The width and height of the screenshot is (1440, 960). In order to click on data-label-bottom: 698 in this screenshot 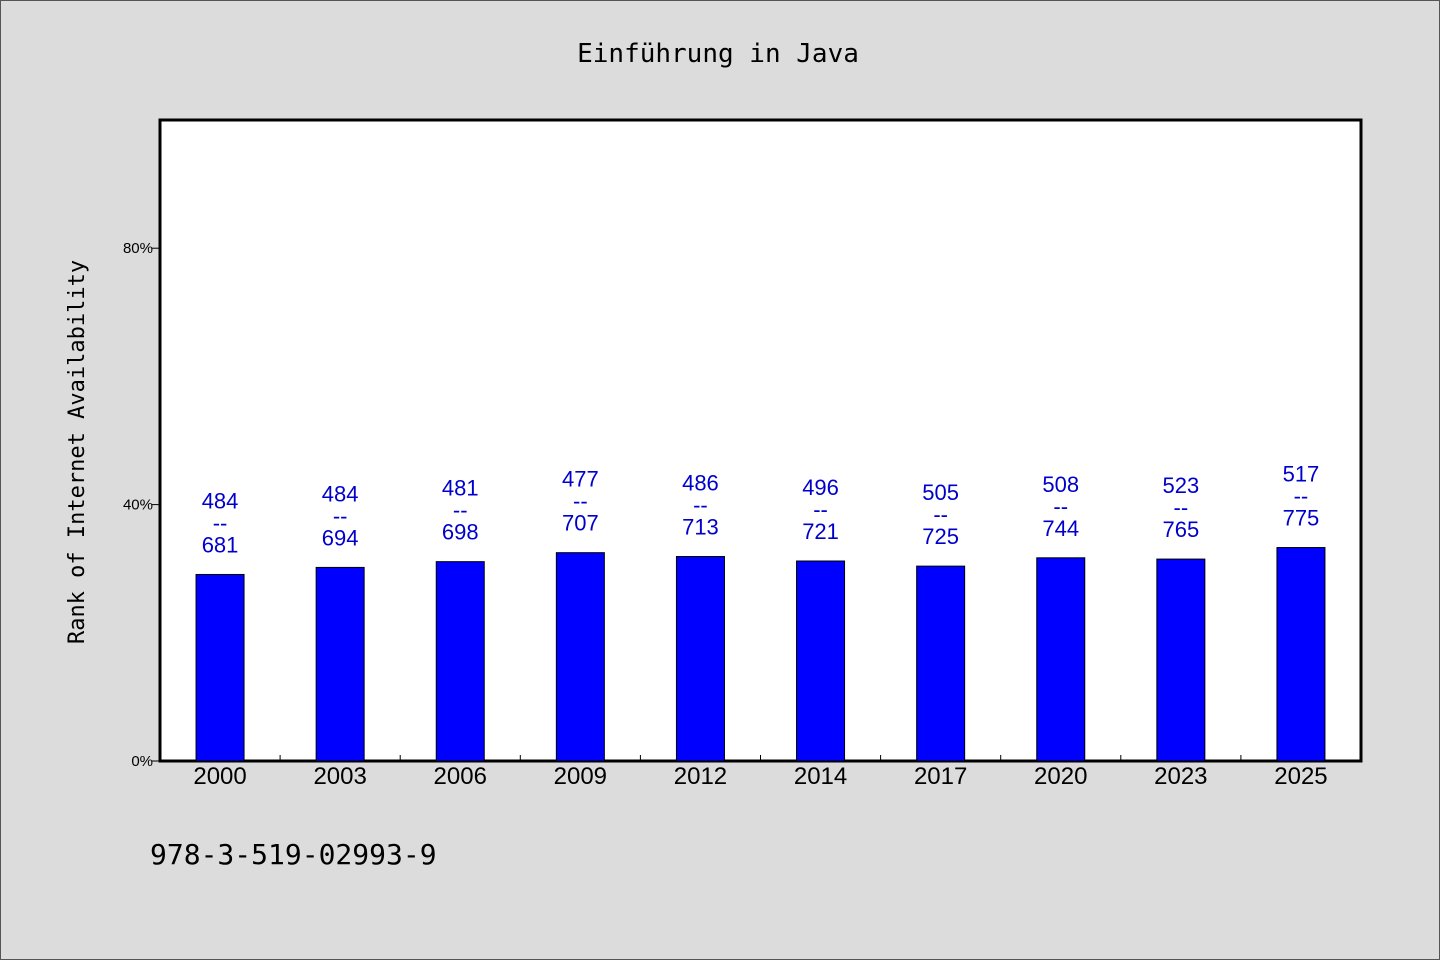, I will do `click(460, 532)`.